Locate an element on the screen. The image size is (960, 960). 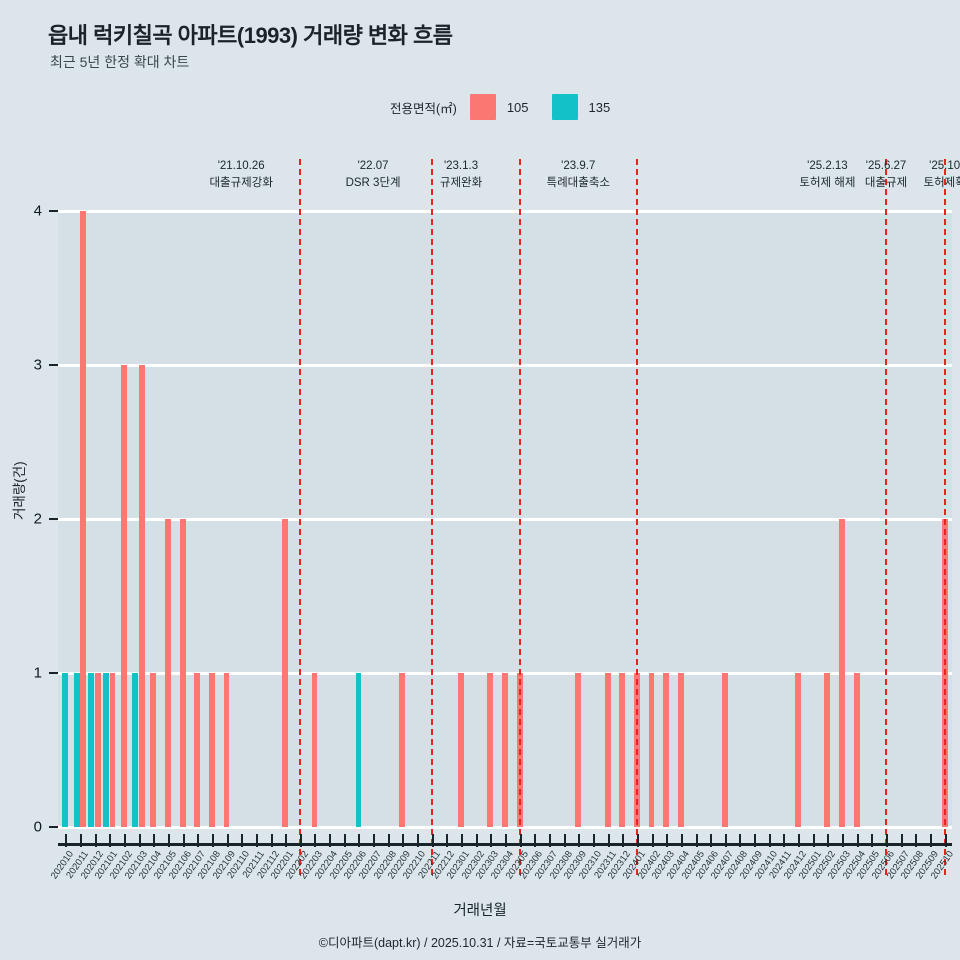
y-tick-label: 3 is located at coordinates (37, 365).